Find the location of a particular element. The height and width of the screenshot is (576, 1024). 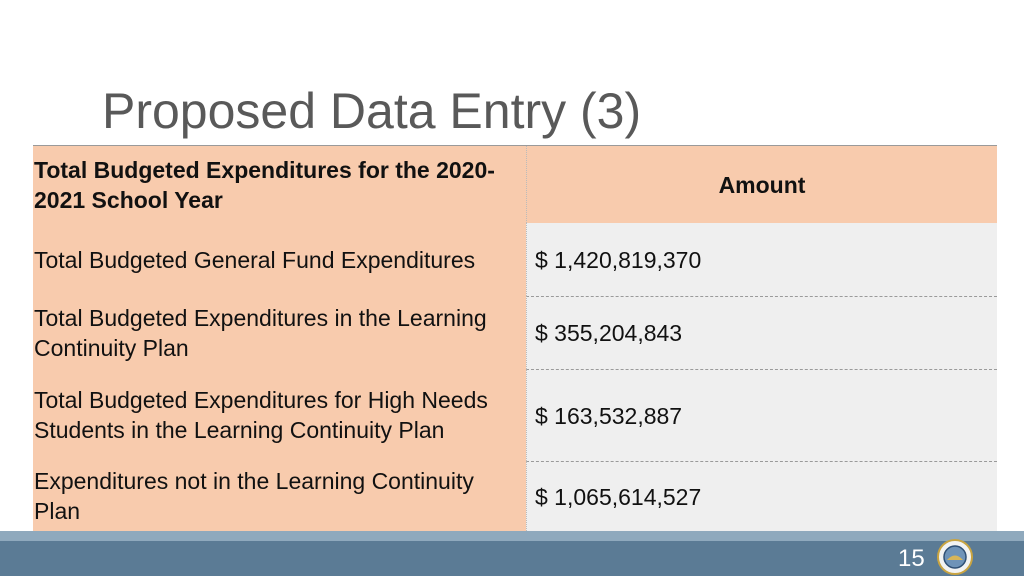

footer-bar is located at coordinates (512, 558).